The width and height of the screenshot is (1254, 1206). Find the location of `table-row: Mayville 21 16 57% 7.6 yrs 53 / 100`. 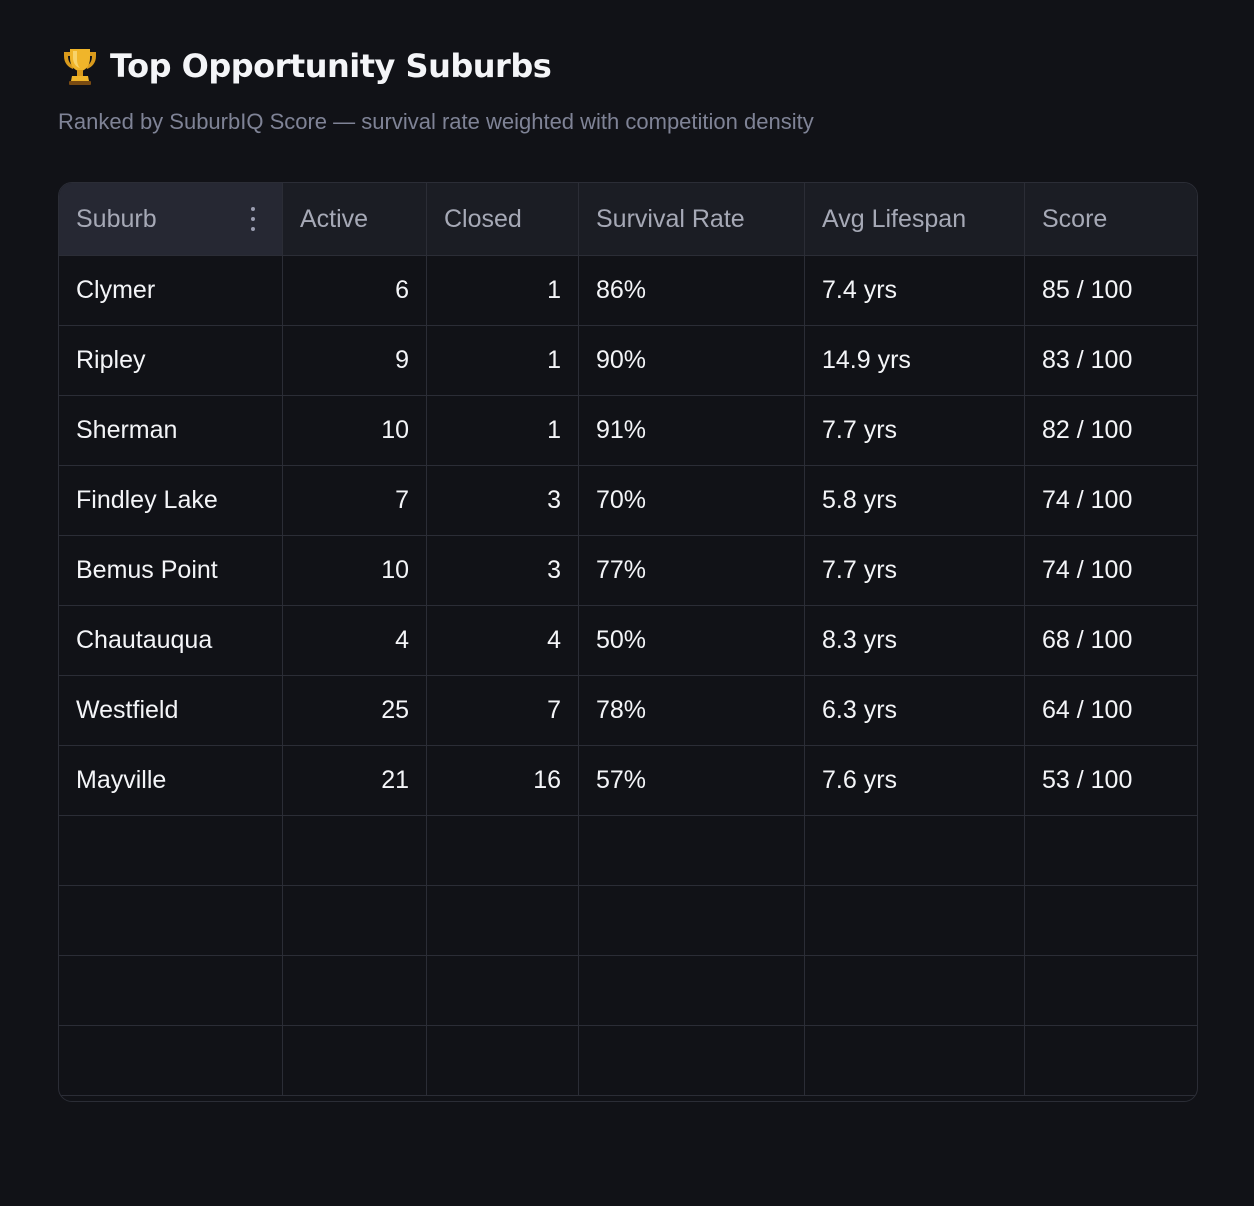

table-row: Mayville 21 16 57% 7.6 yrs 53 / 100 is located at coordinates (628, 781).